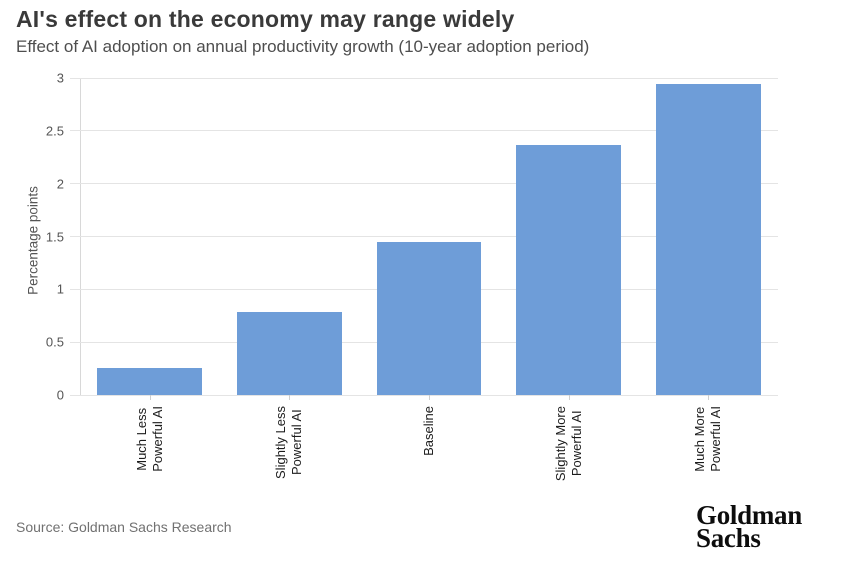  I want to click on y-tick-label: 0, so click(60, 395).